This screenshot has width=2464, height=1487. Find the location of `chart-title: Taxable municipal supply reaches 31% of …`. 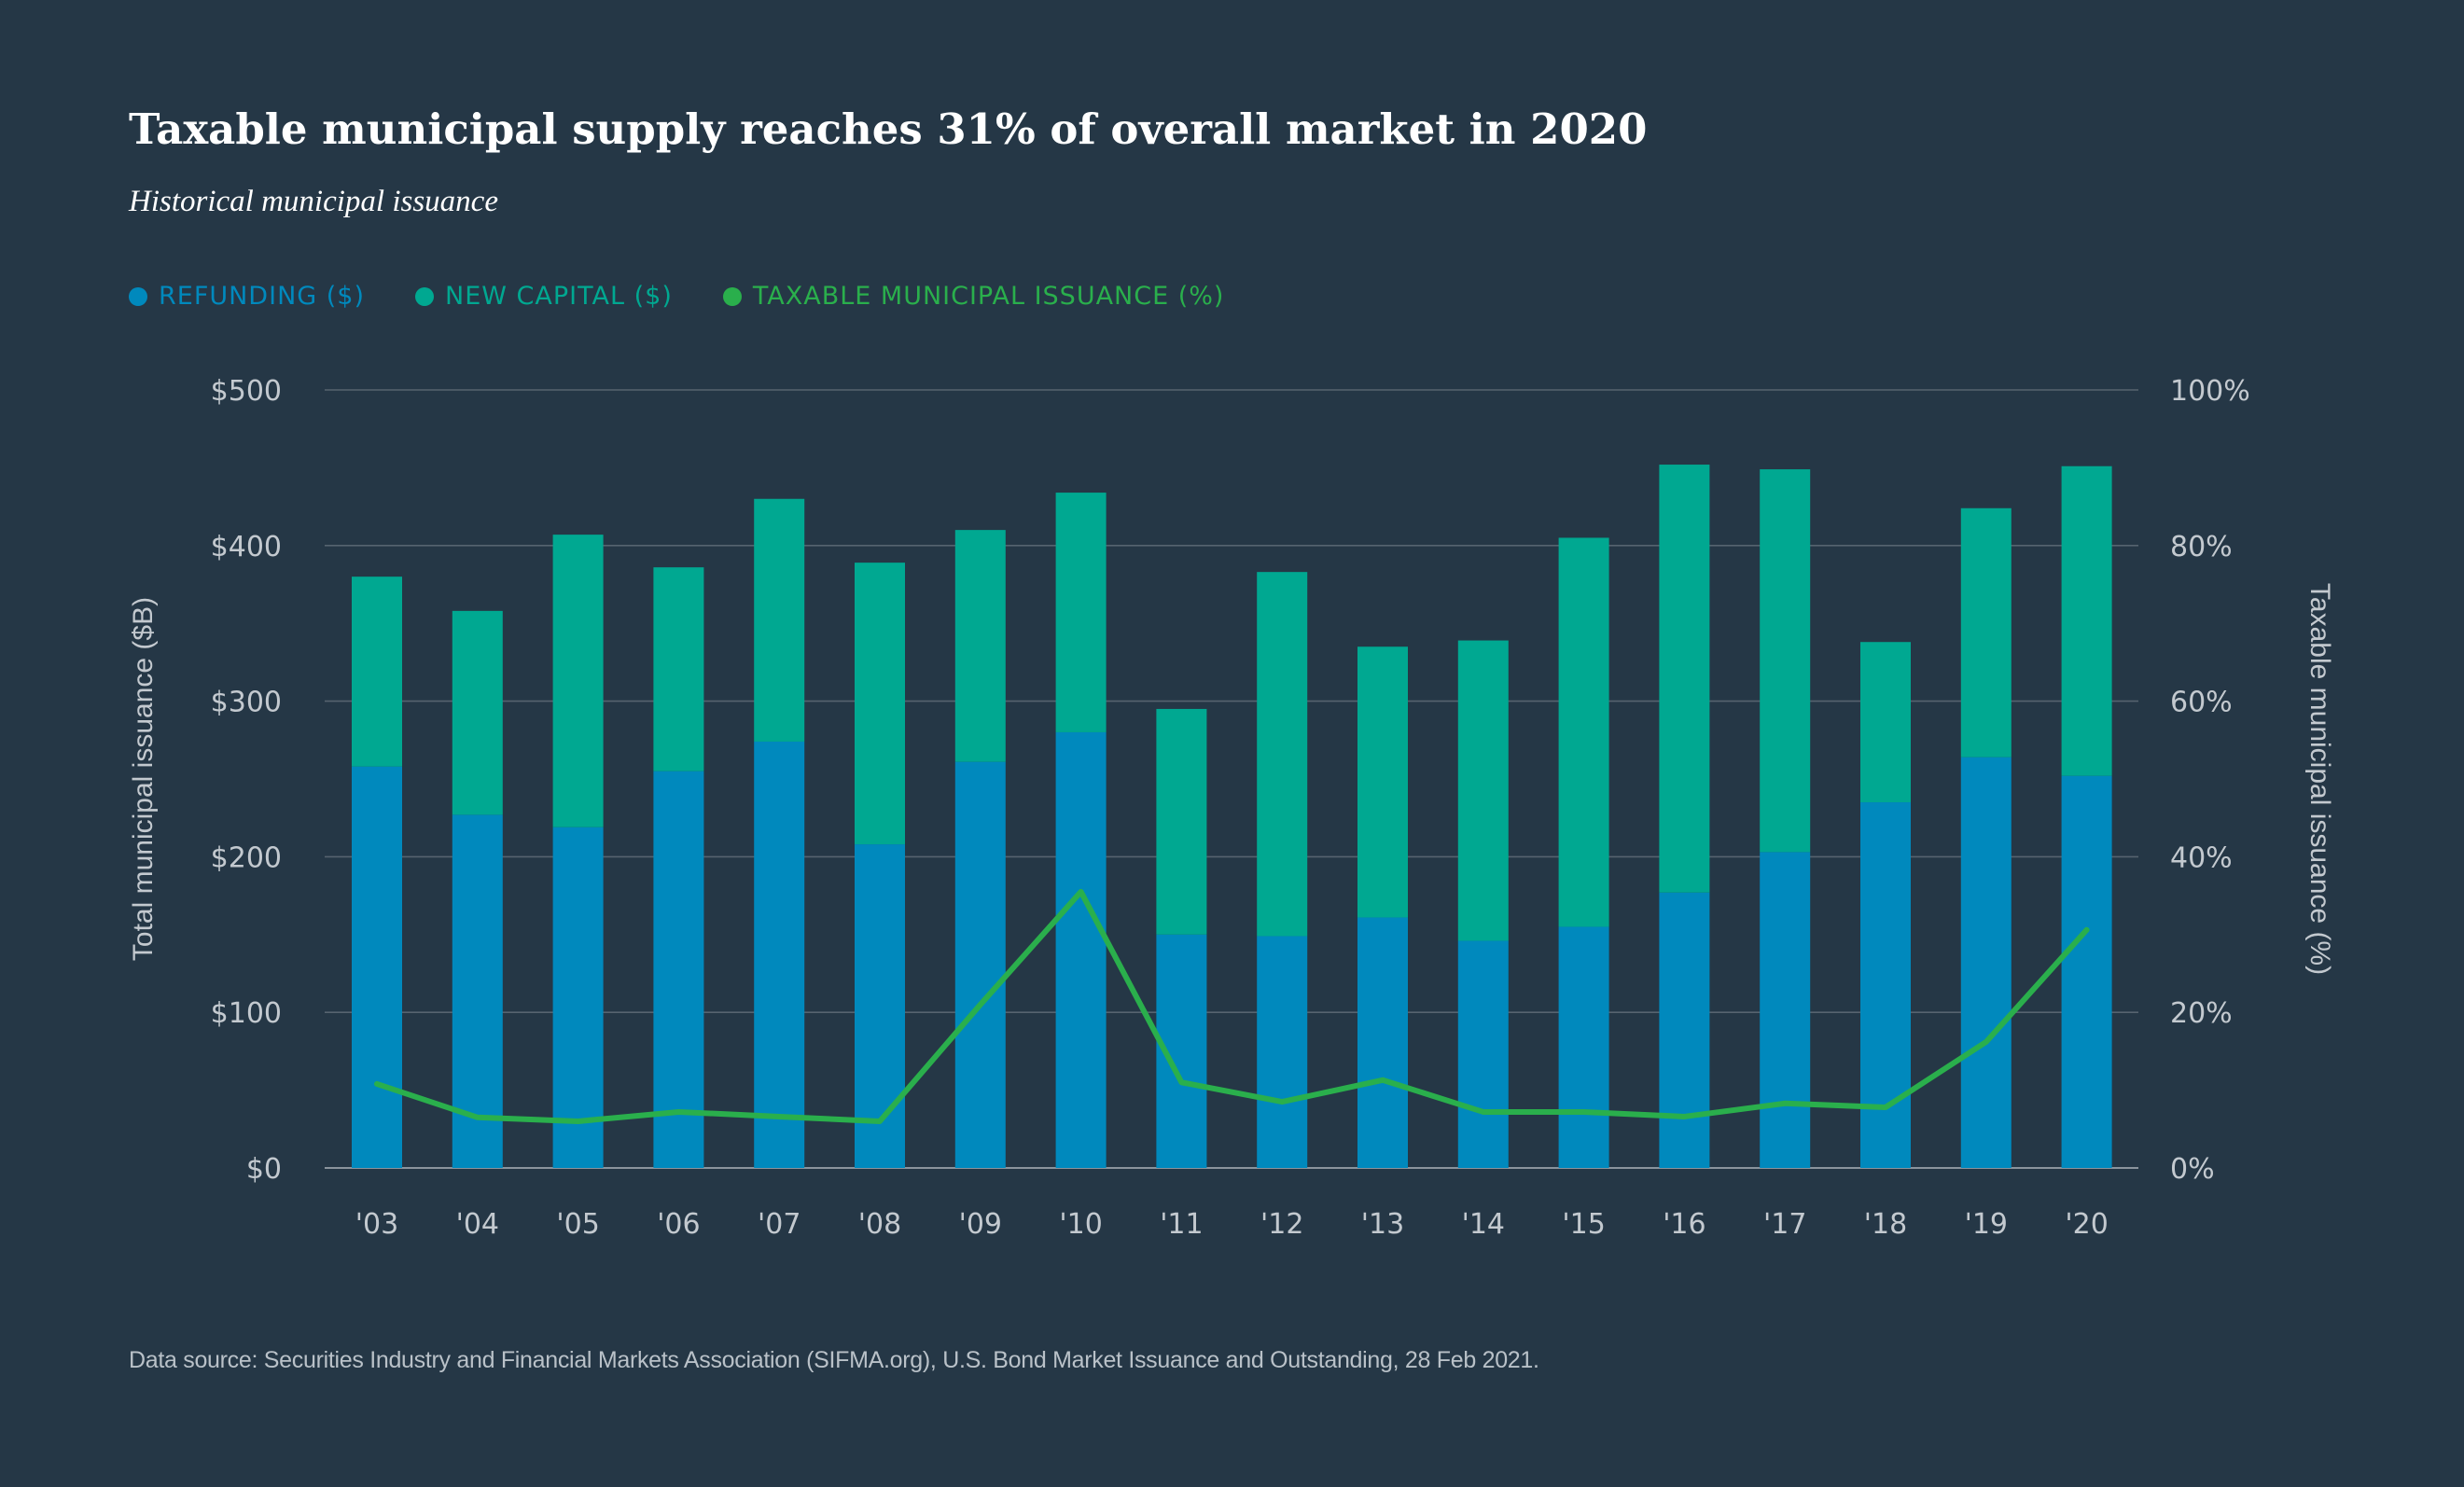

chart-title: Taxable municipal supply reaches 31% of … is located at coordinates (888, 129).